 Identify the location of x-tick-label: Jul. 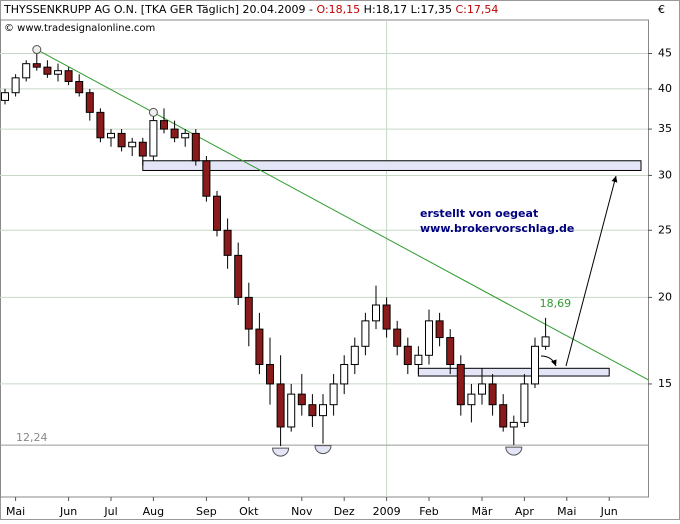
(110, 511).